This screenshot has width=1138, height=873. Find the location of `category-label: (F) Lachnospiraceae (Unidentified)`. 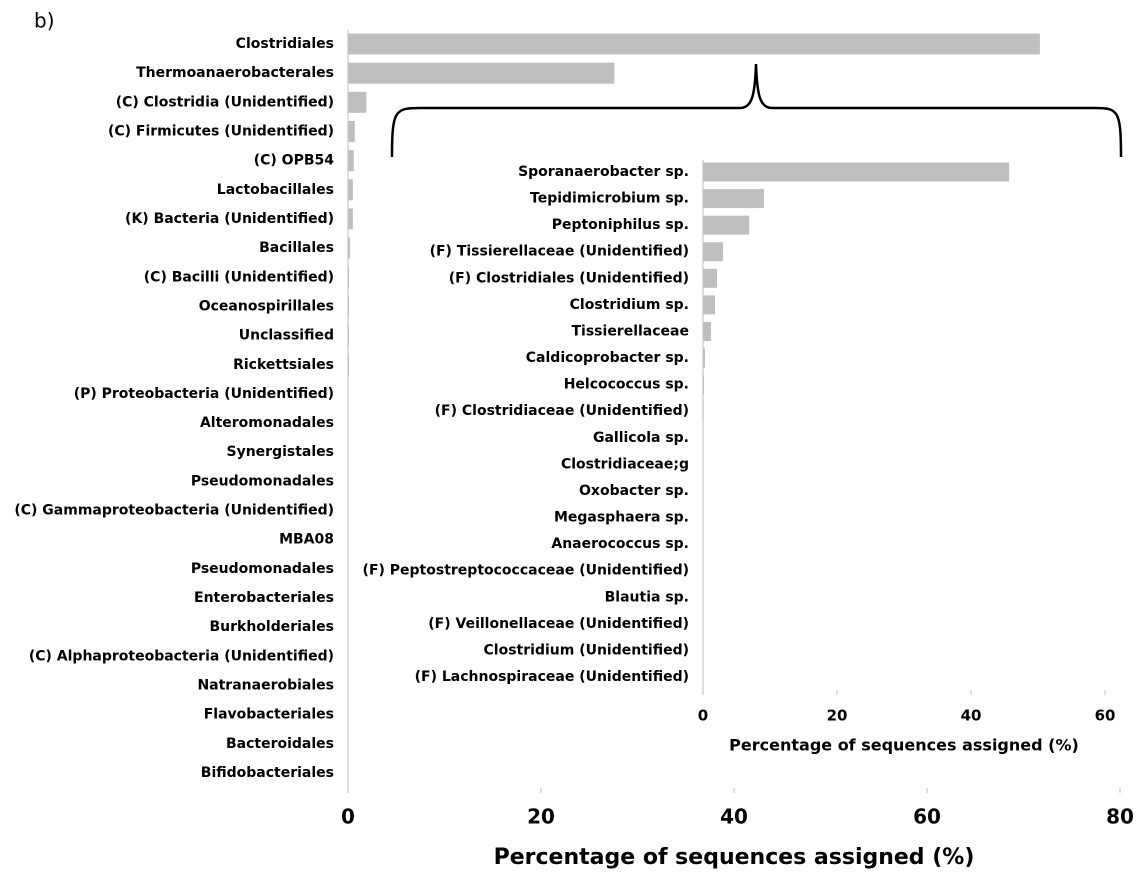

category-label: (F) Lachnospiraceae (Unidentified) is located at coordinates (552, 677).